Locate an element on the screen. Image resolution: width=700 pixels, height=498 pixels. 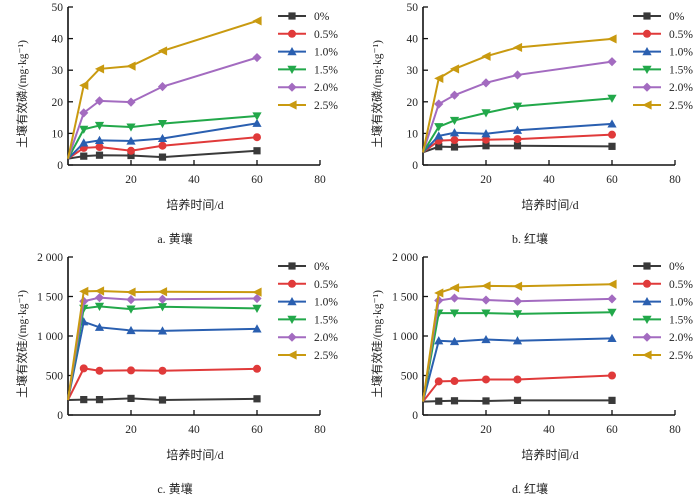
x-axis-label-c: 培养时间/d is located at coordinates (195, 455).